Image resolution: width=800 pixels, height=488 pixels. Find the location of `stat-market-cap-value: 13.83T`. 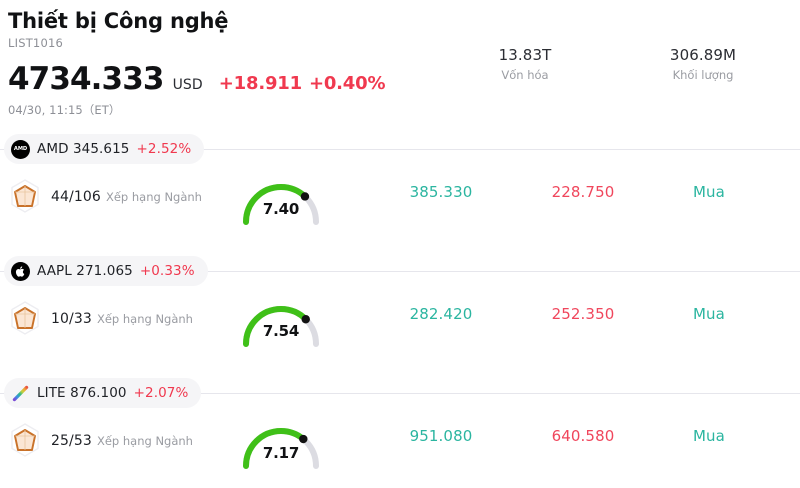

stat-market-cap-value: 13.83T is located at coordinates (525, 55).